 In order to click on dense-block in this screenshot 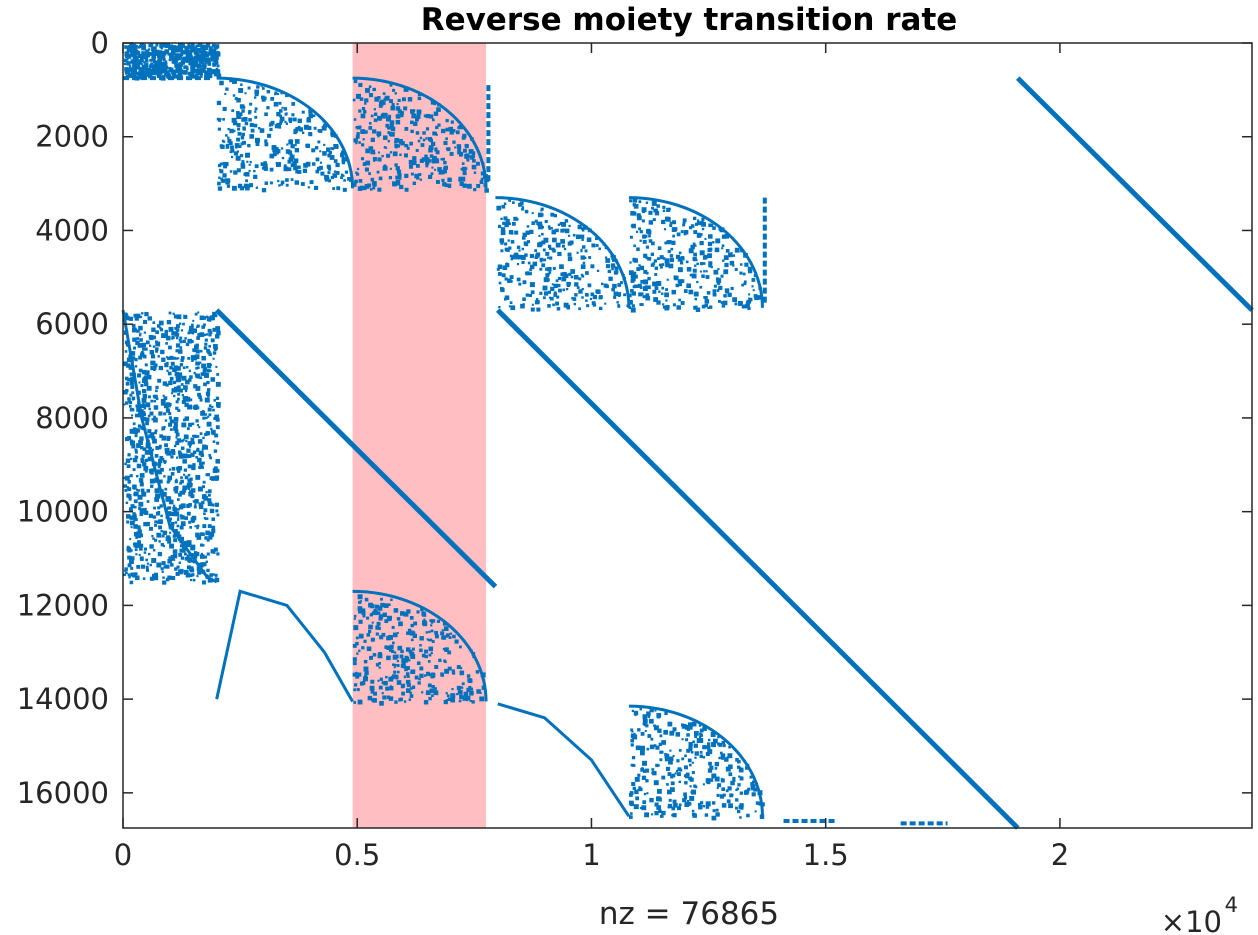, I will do `click(149, 515)`.